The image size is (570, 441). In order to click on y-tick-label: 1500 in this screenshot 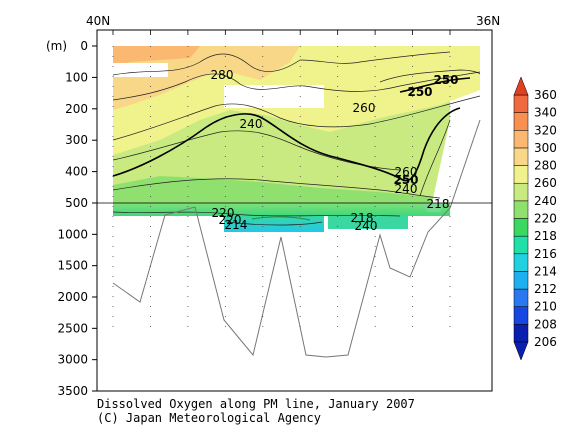, I will do `click(72, 266)`.